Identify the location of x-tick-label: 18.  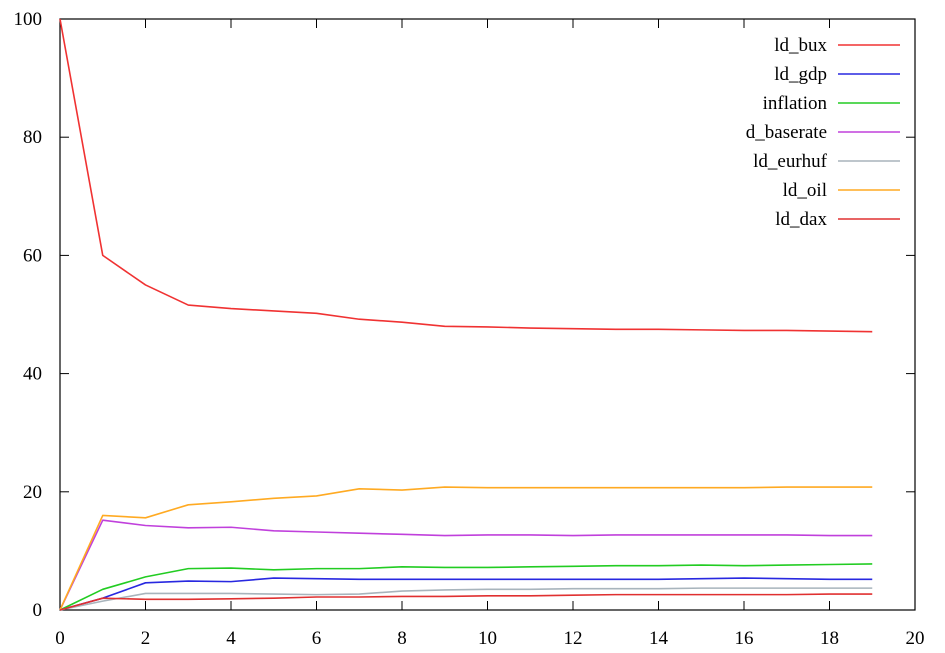
(829, 638).